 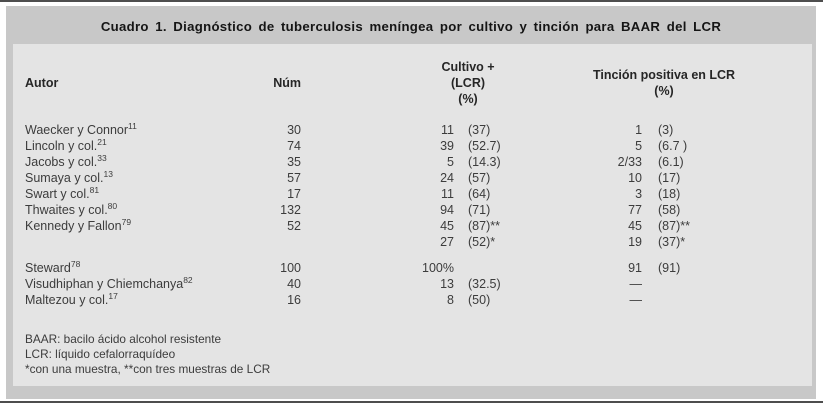 What do you see at coordinates (133, 210) in the screenshot?
I see `author-cell: Thwaites y col.80` at bounding box center [133, 210].